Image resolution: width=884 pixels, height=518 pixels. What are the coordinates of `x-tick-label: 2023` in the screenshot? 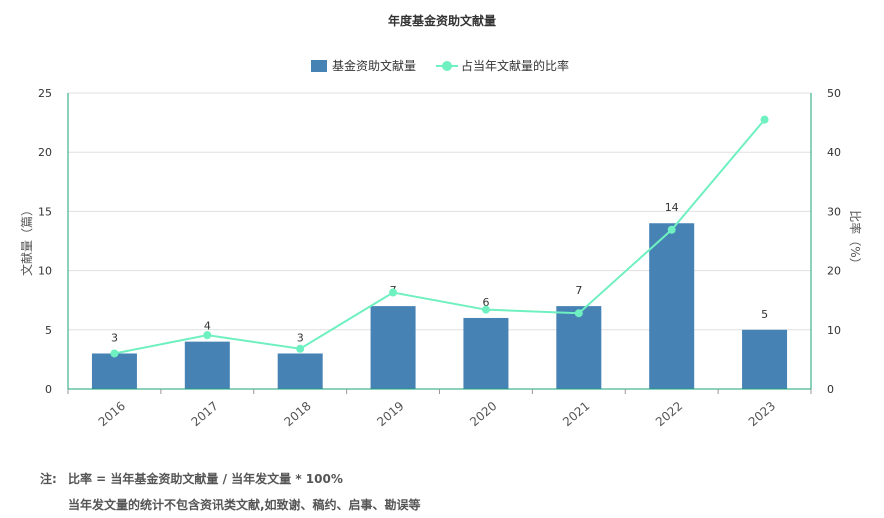 It's located at (762, 414).